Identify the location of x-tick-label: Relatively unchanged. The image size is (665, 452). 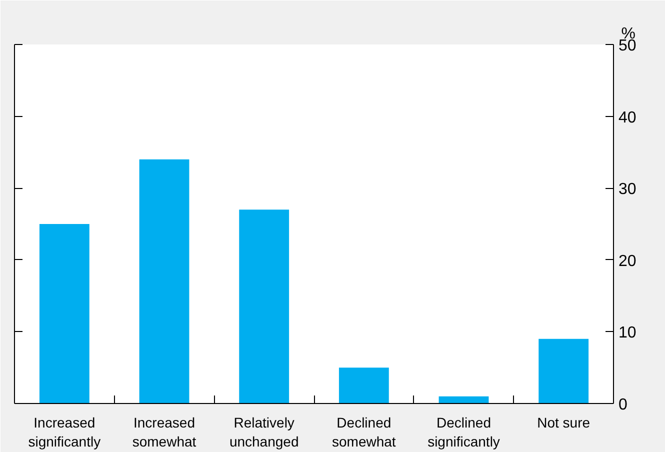
(264, 432).